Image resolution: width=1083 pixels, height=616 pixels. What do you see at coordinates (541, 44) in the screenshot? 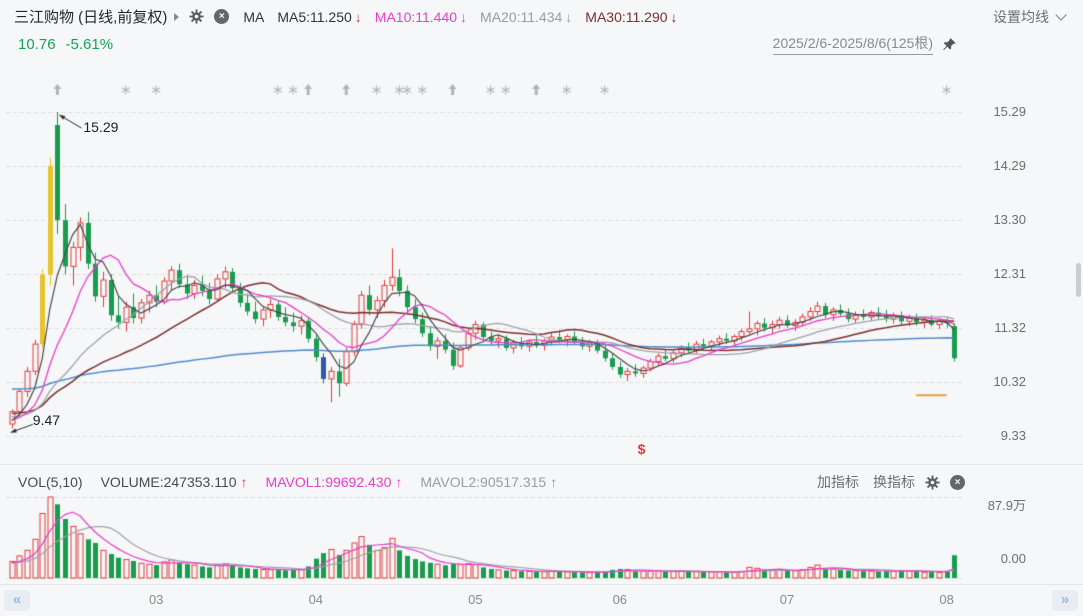
I see `quote-row: 10.76 -5.61% 2025/2/6-2025/8/6(125根)` at bounding box center [541, 44].